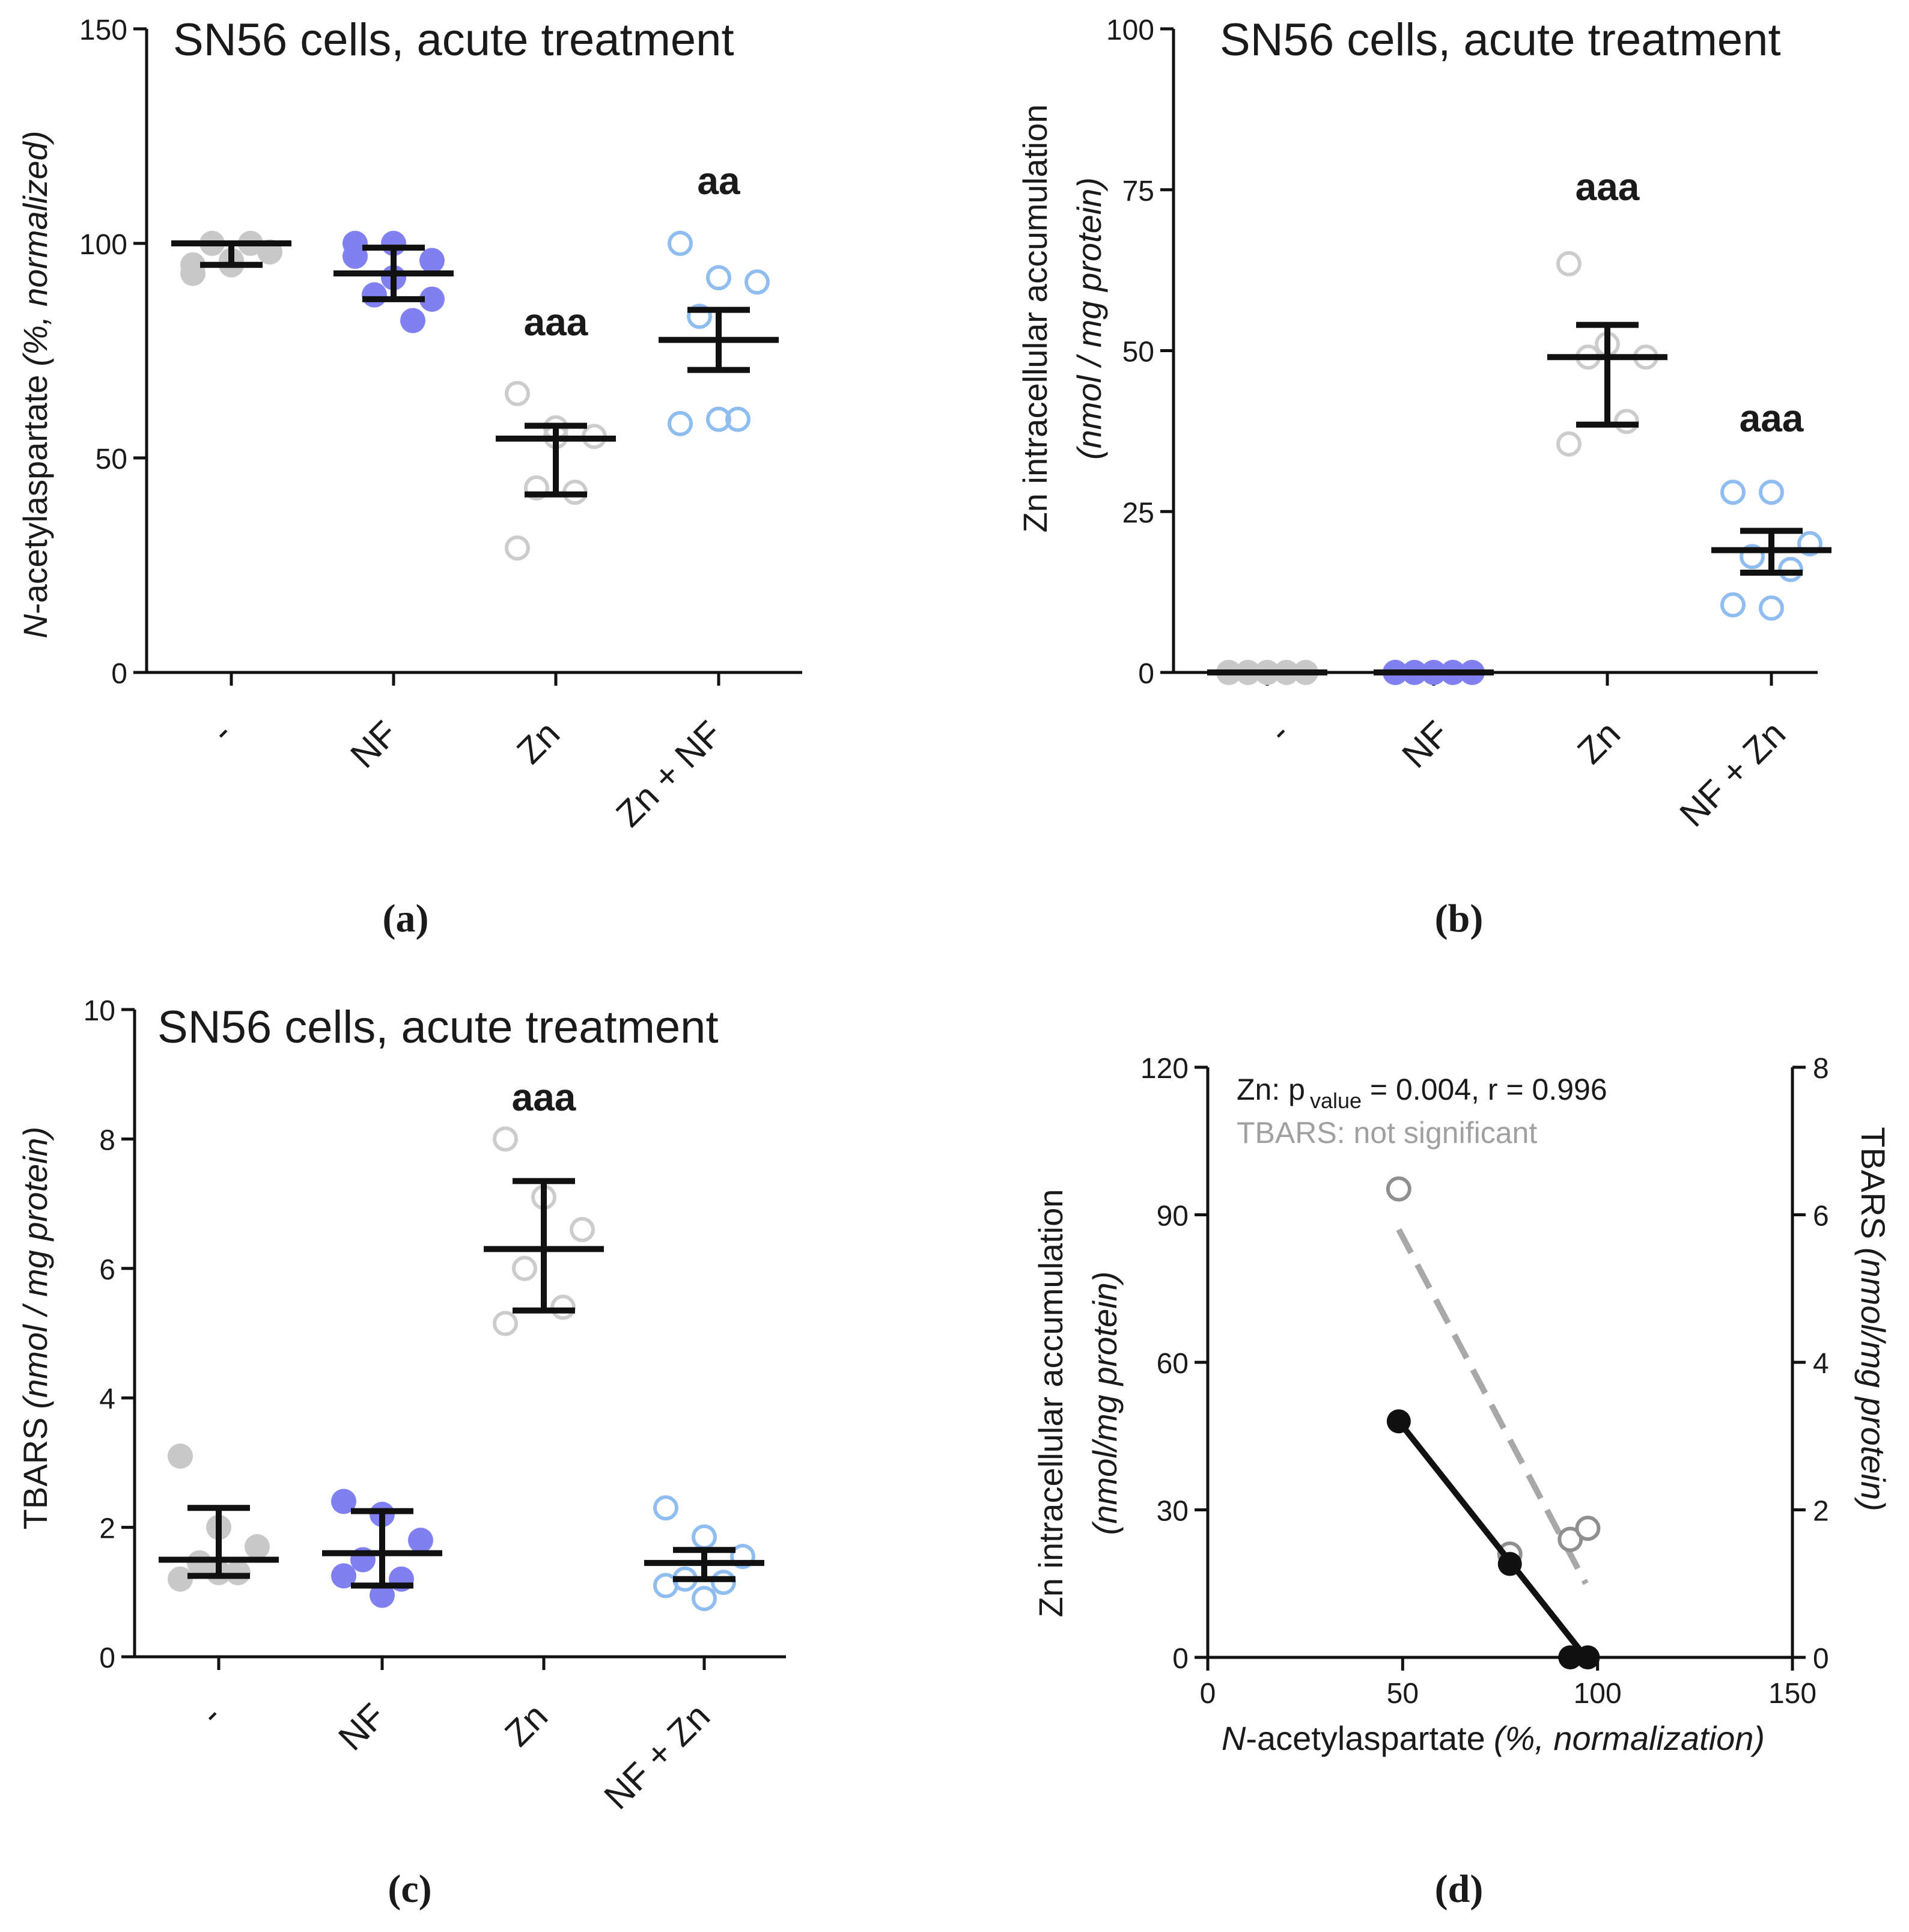 Image resolution: width=1909 pixels, height=1932 pixels. Describe the element at coordinates (1460, 918) in the screenshot. I see `panel-b-label: (b)` at that location.